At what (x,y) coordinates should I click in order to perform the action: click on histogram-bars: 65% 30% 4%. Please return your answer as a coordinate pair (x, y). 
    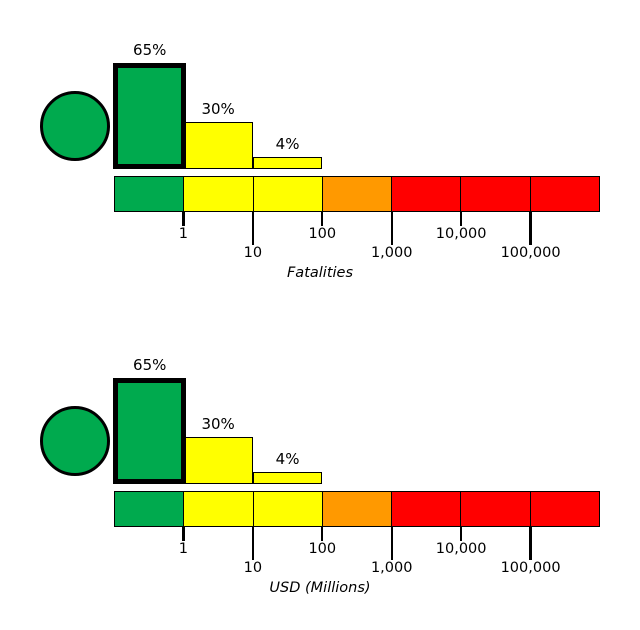
    Looking at the image, I should click on (218, 105).